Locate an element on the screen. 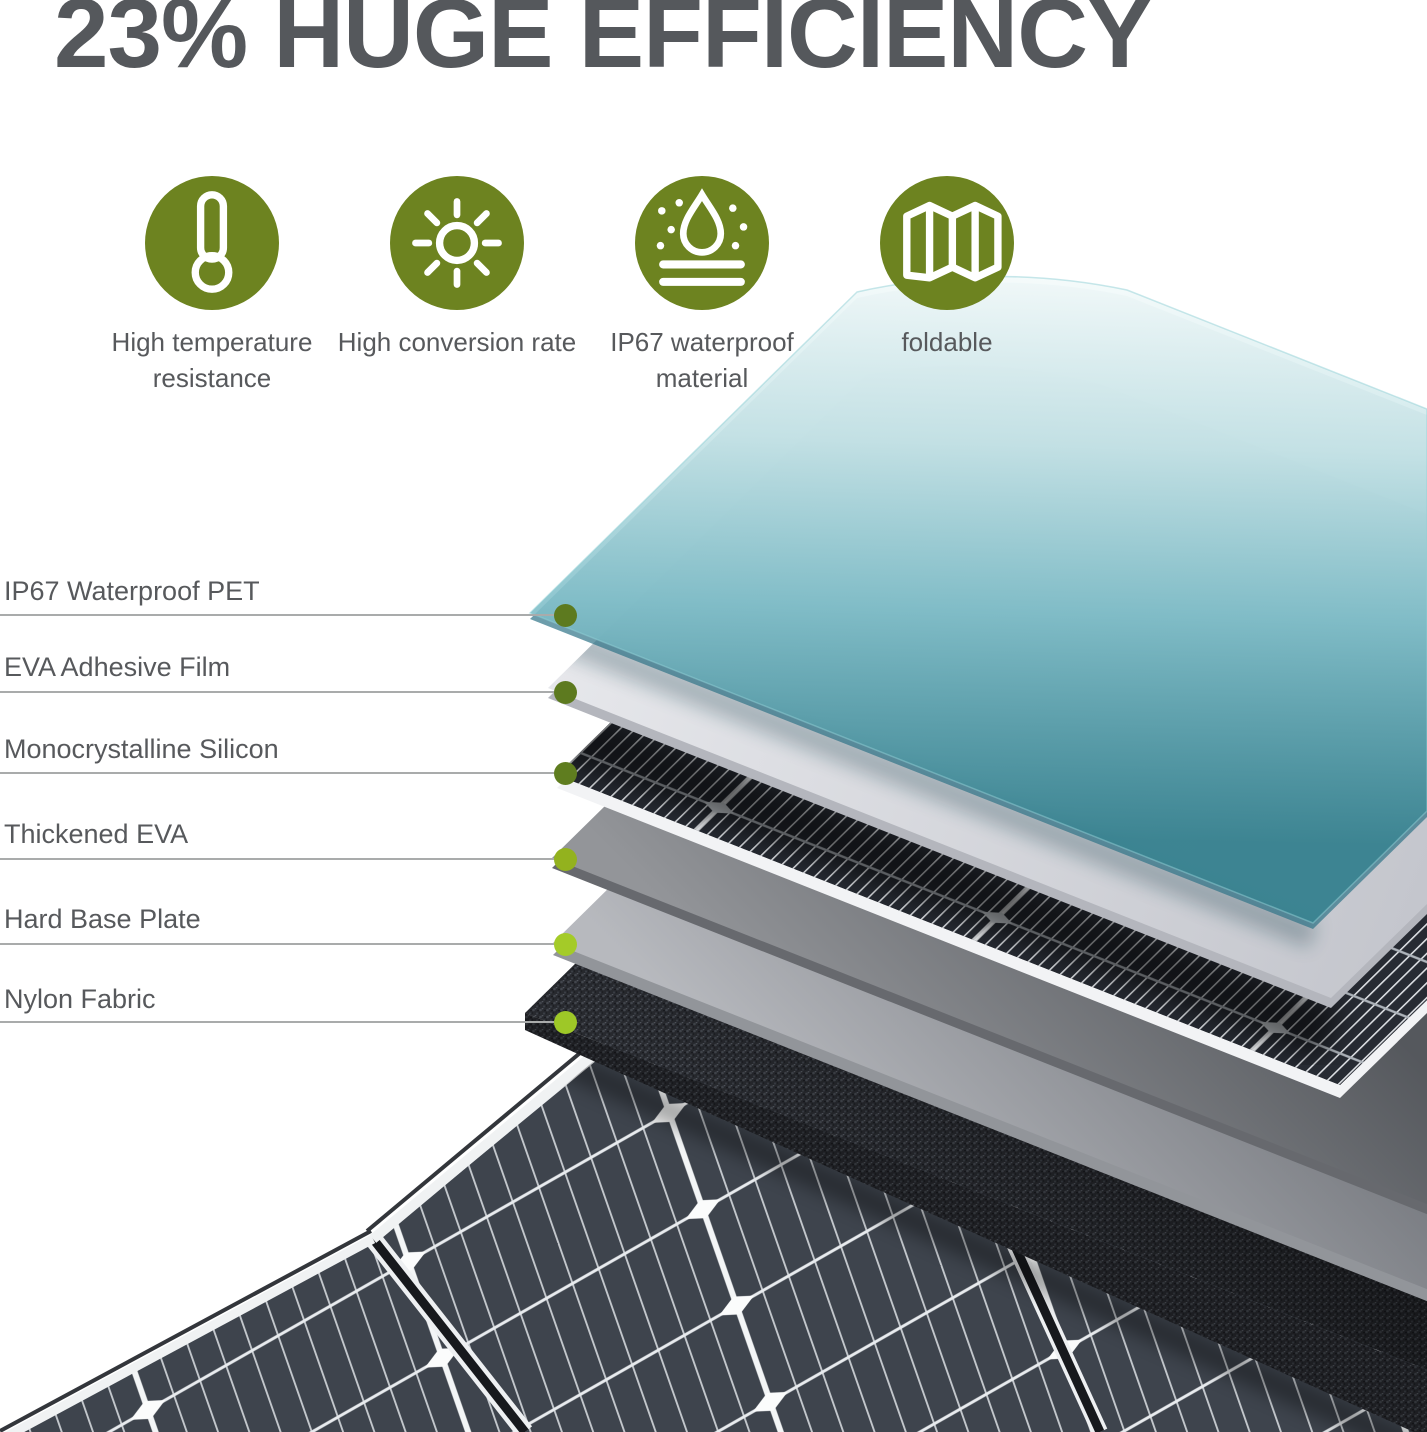 This screenshot has height=1432, width=1427. water-drop-icon is located at coordinates (702, 243).